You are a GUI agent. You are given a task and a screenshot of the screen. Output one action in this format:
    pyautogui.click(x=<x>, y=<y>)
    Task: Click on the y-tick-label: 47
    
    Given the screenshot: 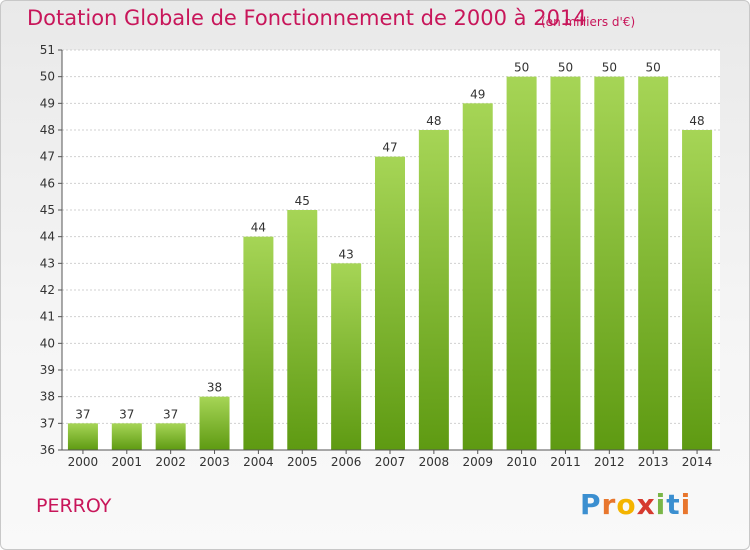 What is the action you would take?
    pyautogui.click(x=47, y=157)
    